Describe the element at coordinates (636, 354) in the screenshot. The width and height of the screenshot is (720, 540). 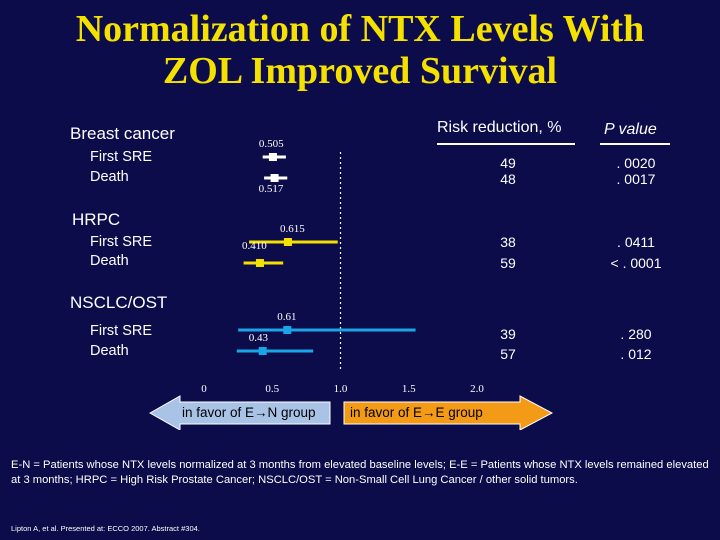
I see `p-value-nsclc-death: . 012` at that location.